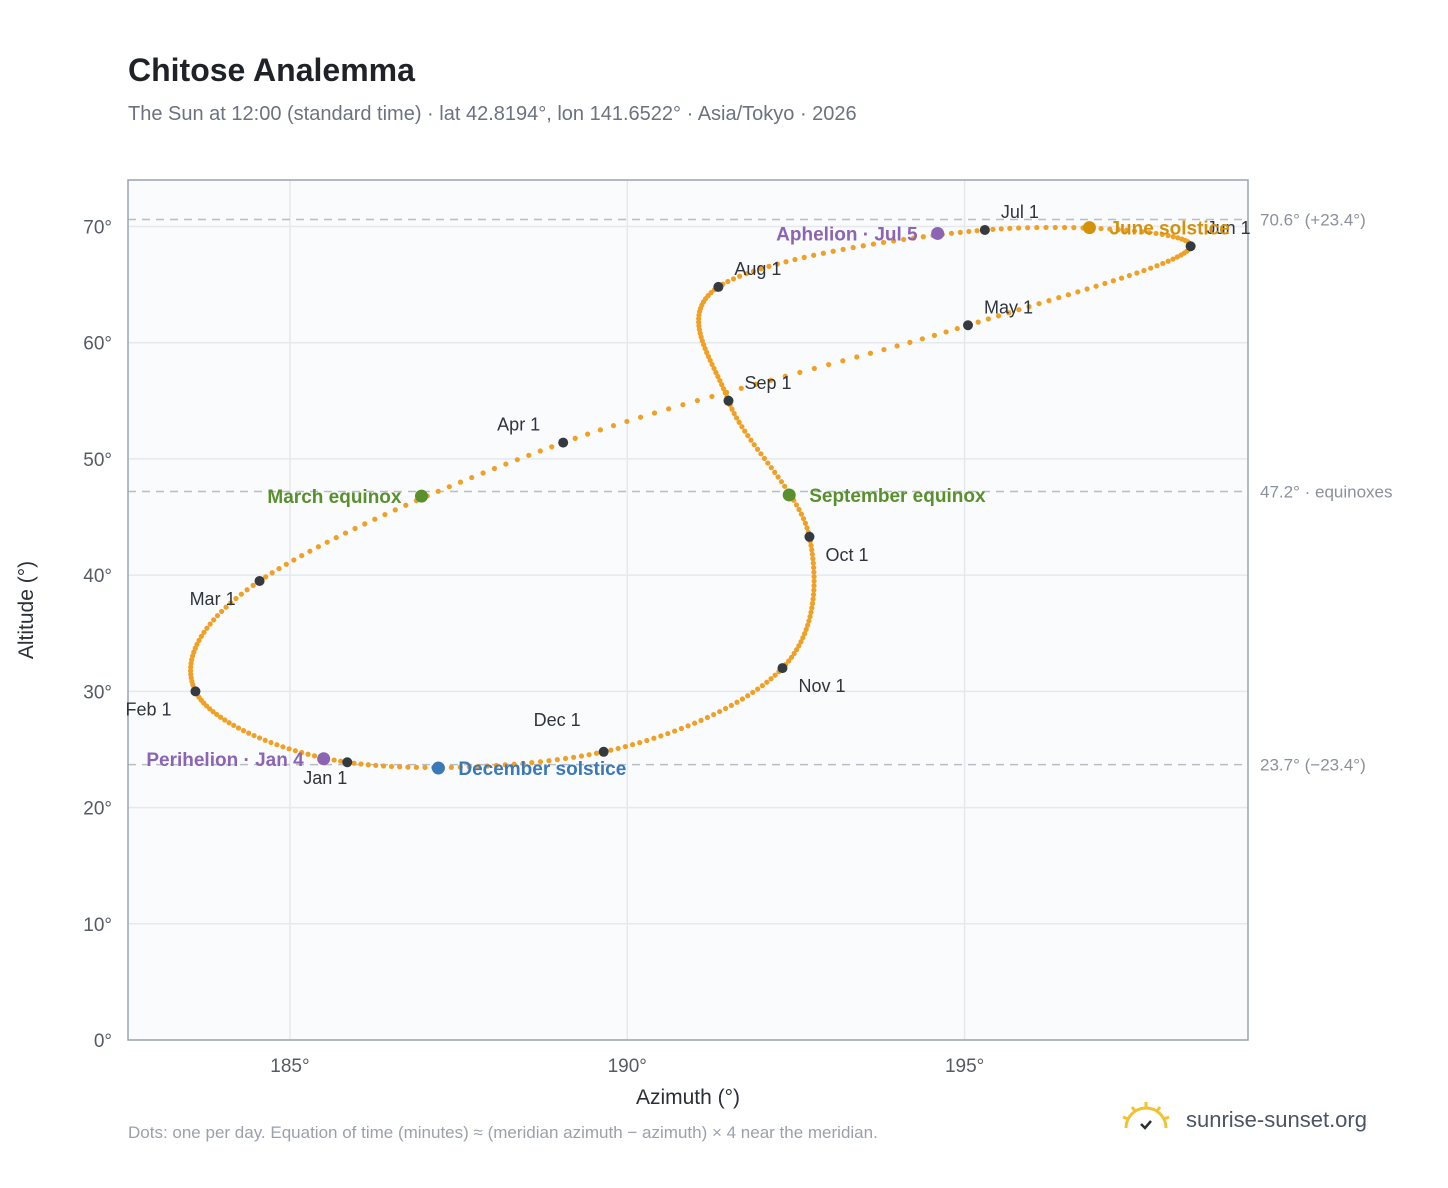 The height and width of the screenshot is (1188, 1448). I want to click on y-tick-label: 50°, so click(97, 460).